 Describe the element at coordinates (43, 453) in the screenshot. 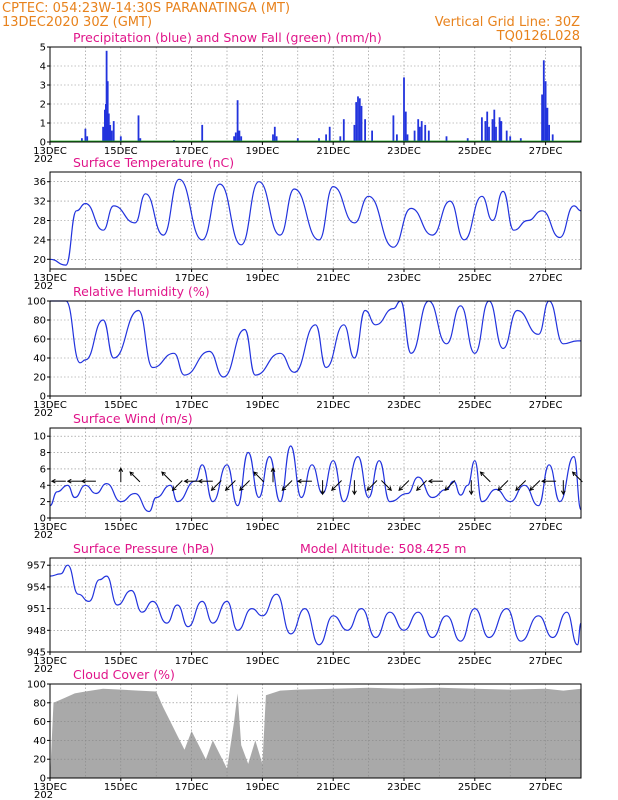

I see `y-tick-label: 8` at that location.